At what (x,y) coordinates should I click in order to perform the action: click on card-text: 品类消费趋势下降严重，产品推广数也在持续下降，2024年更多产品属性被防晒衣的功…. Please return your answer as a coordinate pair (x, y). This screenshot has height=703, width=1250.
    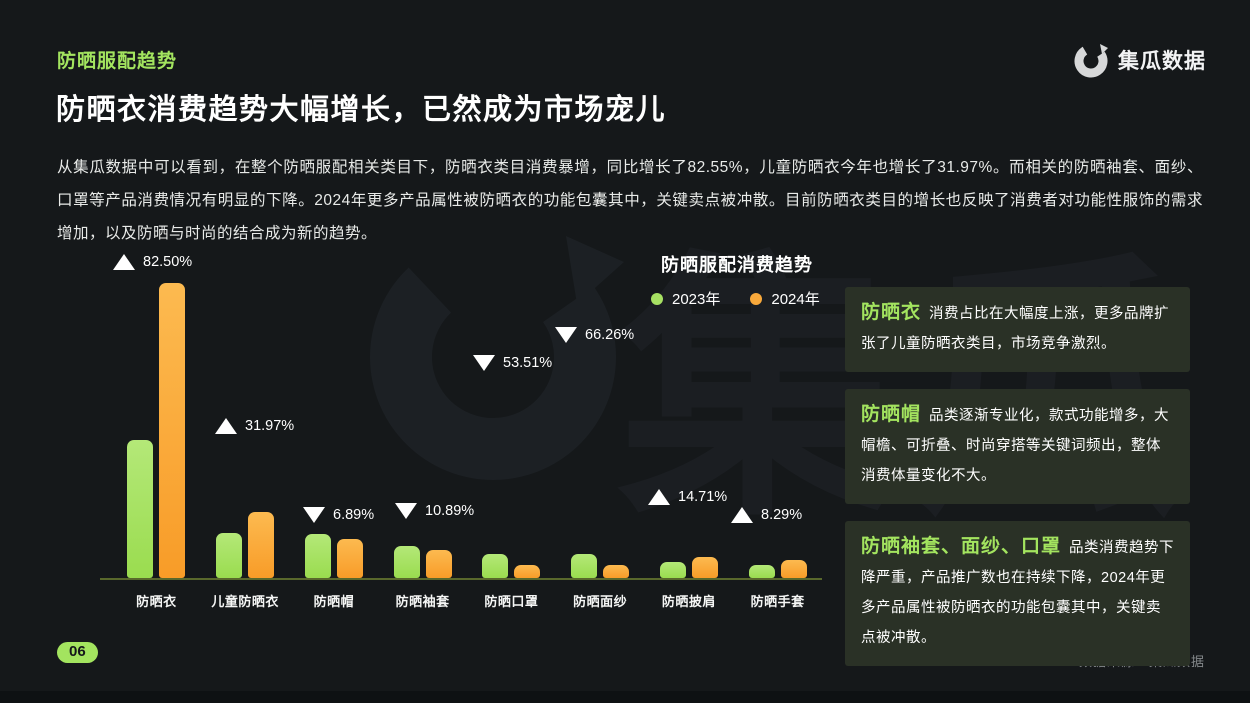
    Looking at the image, I should click on (1018, 593).